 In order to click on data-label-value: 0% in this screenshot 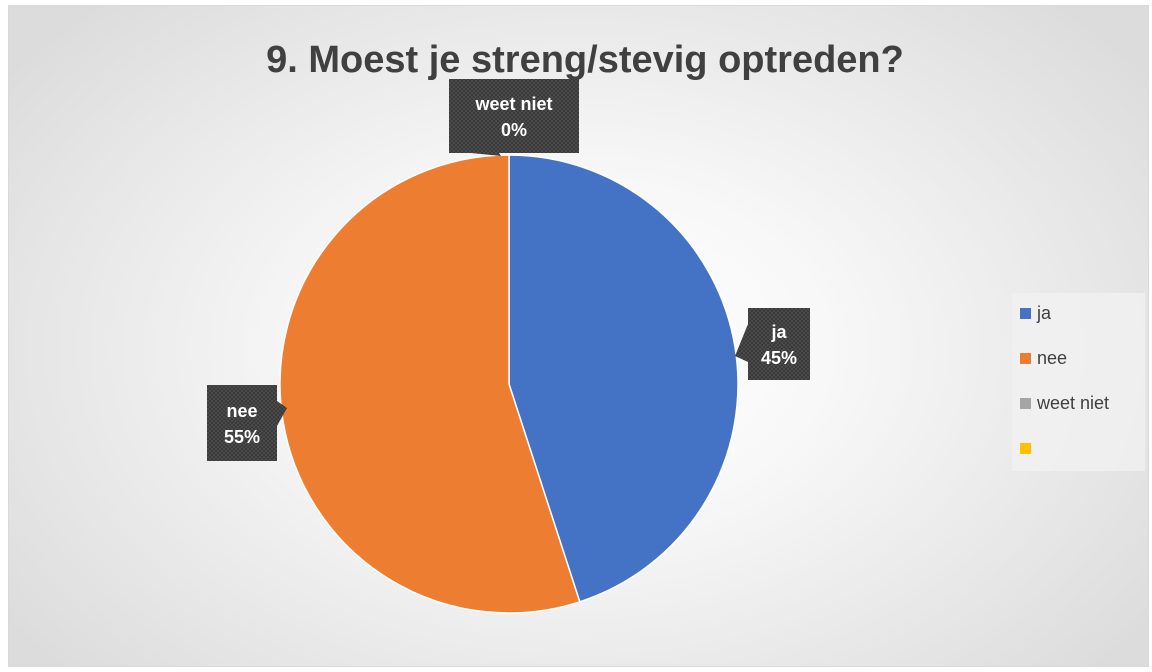, I will do `click(514, 130)`.